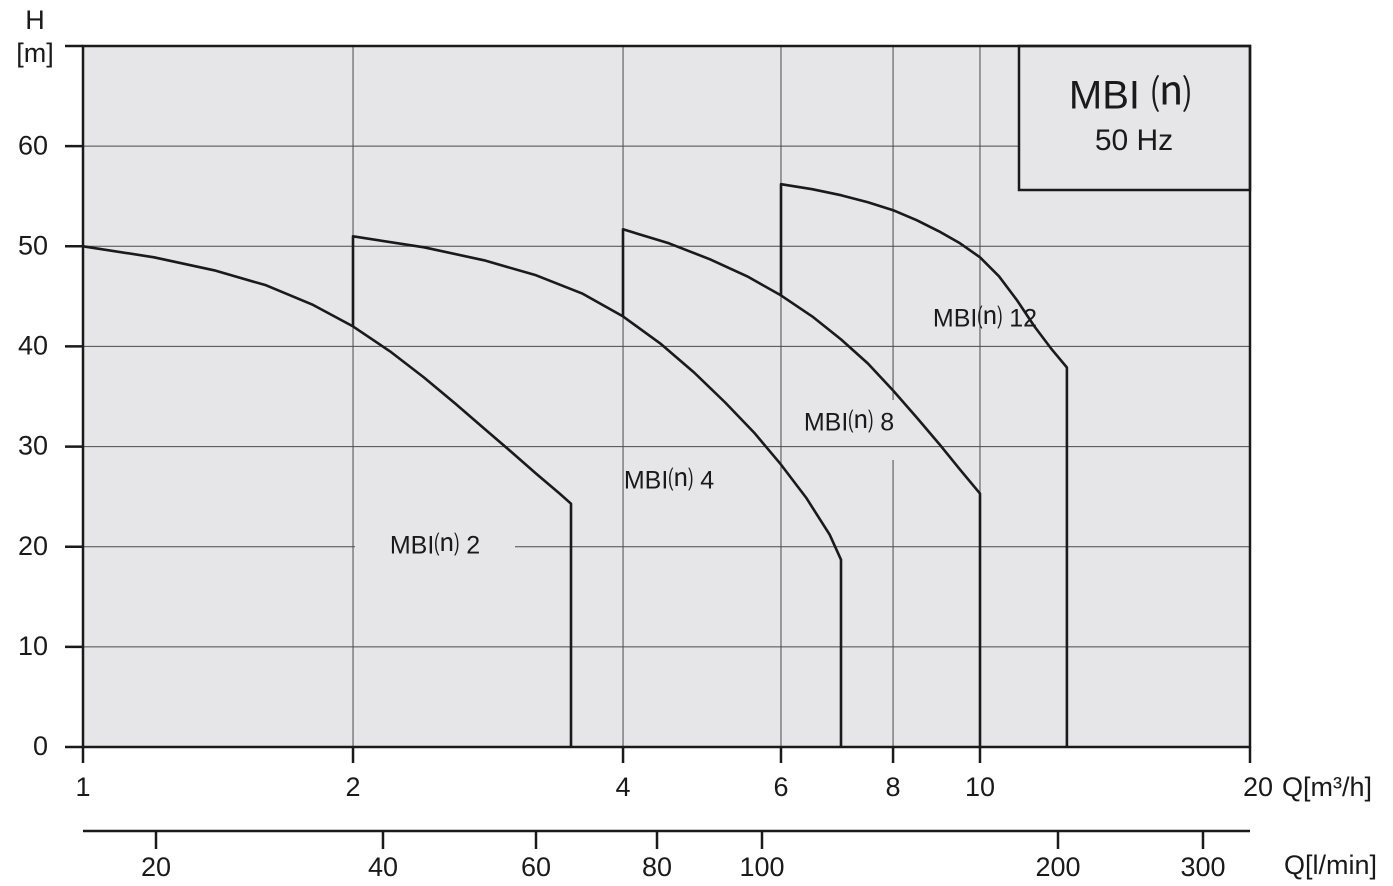 This screenshot has height=886, width=1393. Describe the element at coordinates (33, 245) in the screenshot. I see `y-tick-label: 50` at that location.